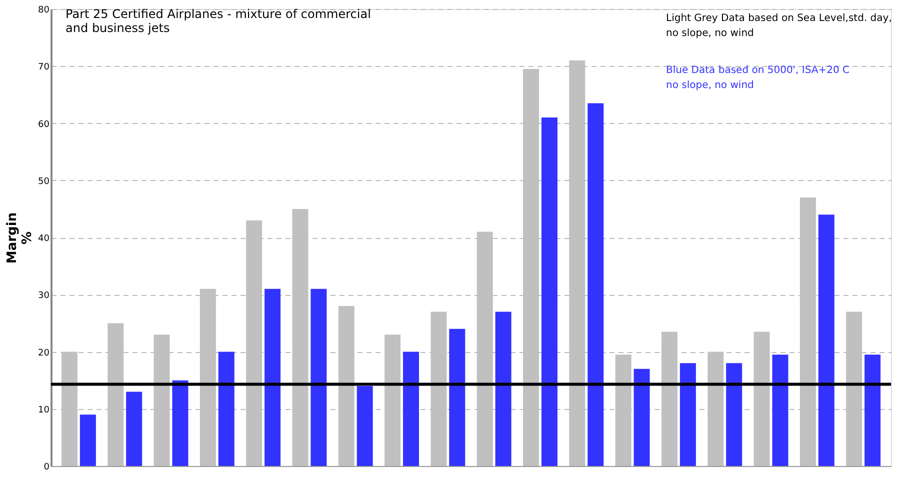 The width and height of the screenshot is (915, 477). What do you see at coordinates (44, 11) in the screenshot?
I see `y-tick-label: 80` at bounding box center [44, 11].